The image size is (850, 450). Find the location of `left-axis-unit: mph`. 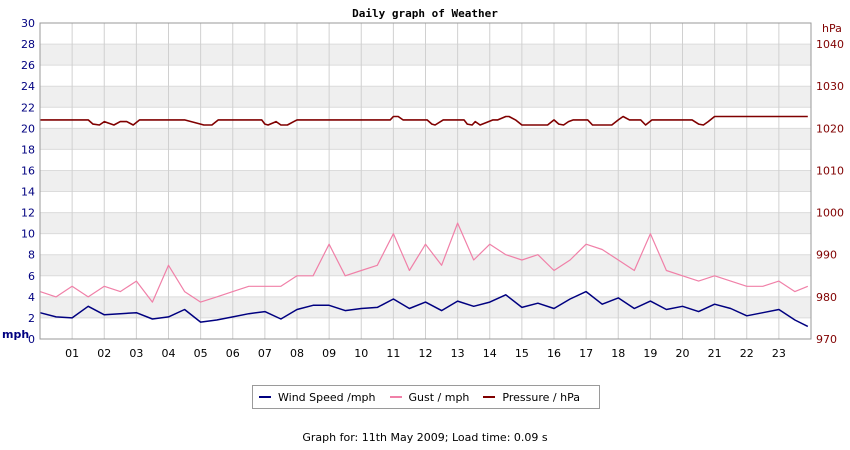

left-axis-unit: mph is located at coordinates (15, 334).